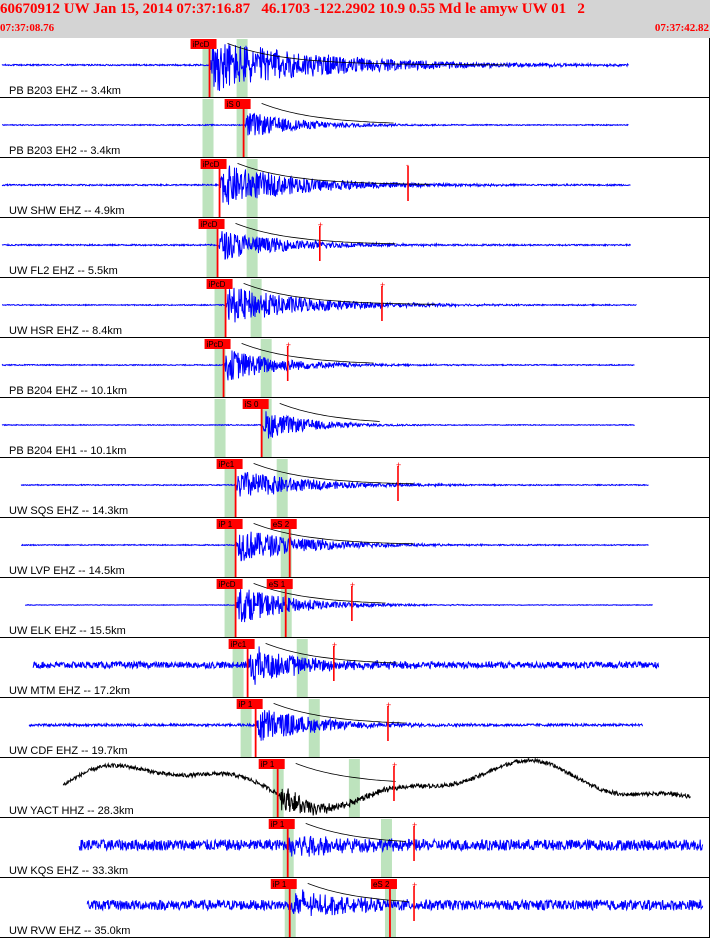 This screenshot has width=710, height=938. I want to click on trace-row: iS 0 PB B204 EH1 -- 10.1km, so click(355, 428).